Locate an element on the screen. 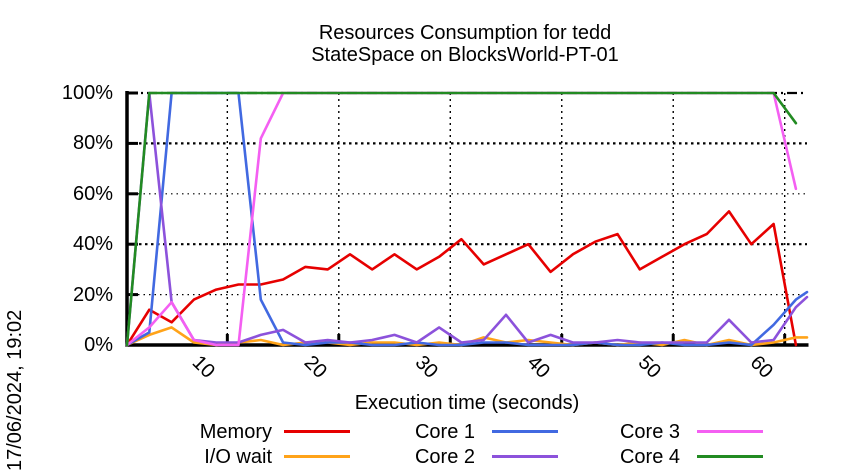 The width and height of the screenshot is (850, 475). timestamp-label: 17/06/2024, 19:02 is located at coordinates (15, 390).